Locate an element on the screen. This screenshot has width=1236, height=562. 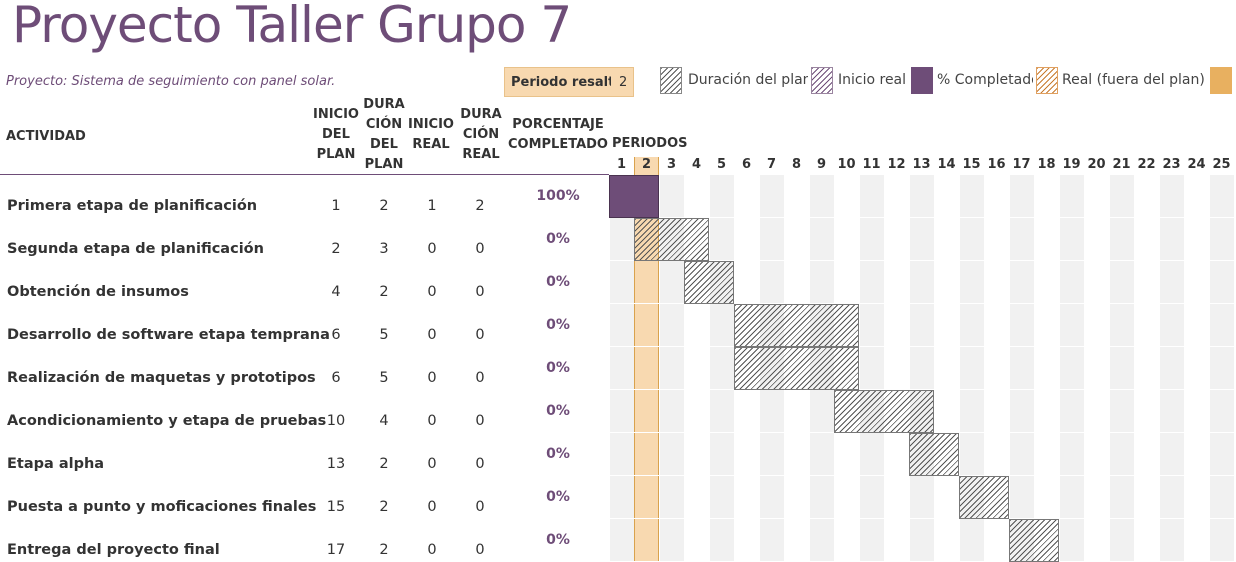
highlighted-period-field: Periodo resaltado: 2 is located at coordinates (569, 82).